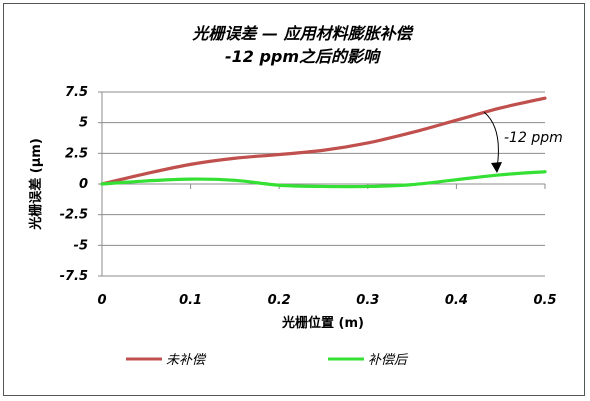 Image resolution: width=590 pixels, height=401 pixels. Describe the element at coordinates (496, 167) in the screenshot. I see `annotation-arrowhead` at that location.